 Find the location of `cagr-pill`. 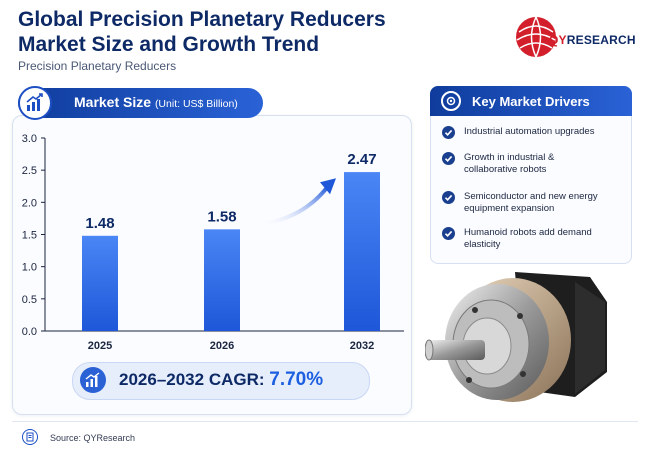

cagr-pill is located at coordinates (221, 381).